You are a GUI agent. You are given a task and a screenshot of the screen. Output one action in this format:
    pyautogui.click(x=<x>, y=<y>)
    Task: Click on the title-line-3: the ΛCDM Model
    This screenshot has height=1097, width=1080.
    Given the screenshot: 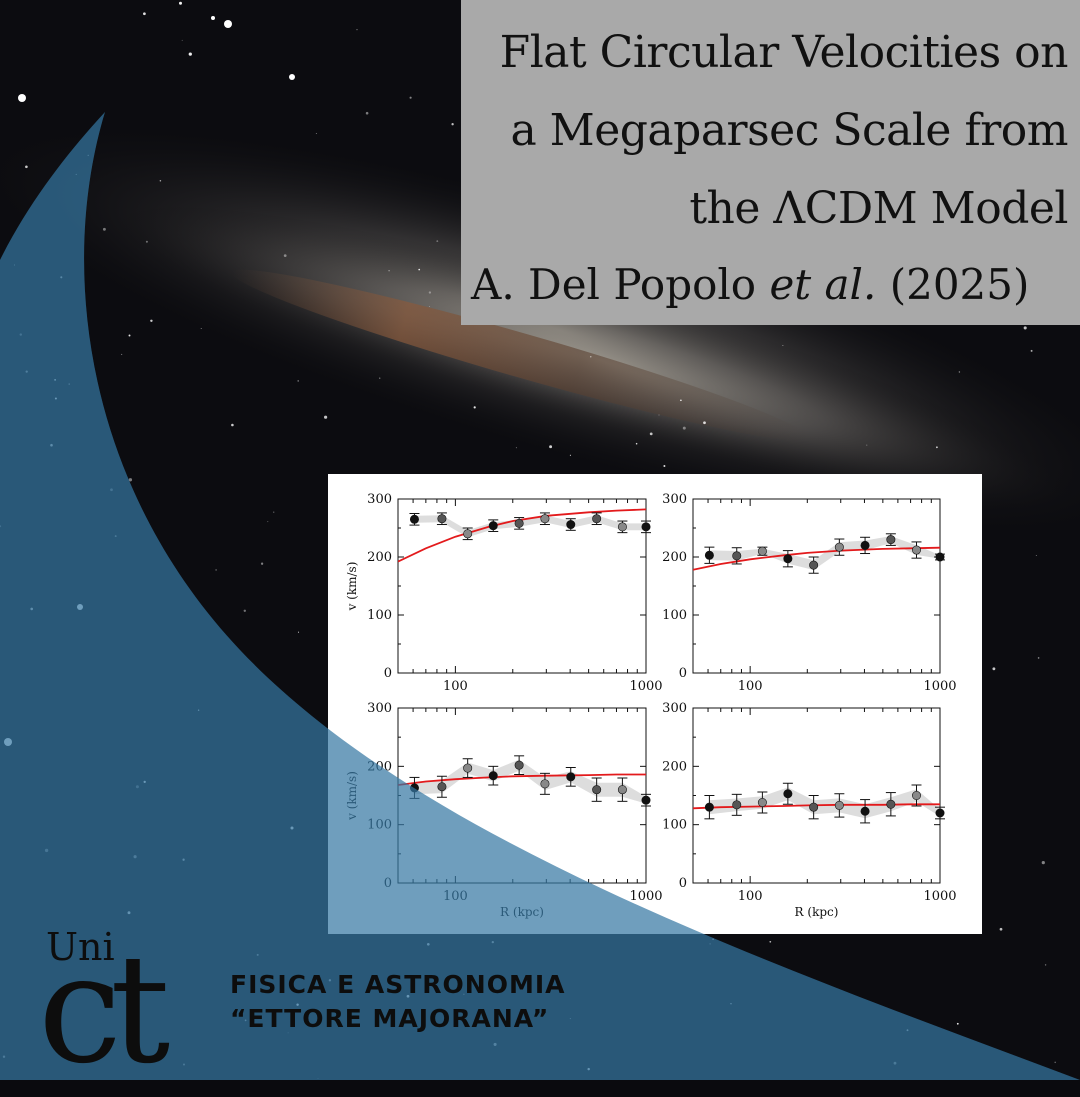 What is the action you would take?
    pyautogui.click(x=878, y=208)
    